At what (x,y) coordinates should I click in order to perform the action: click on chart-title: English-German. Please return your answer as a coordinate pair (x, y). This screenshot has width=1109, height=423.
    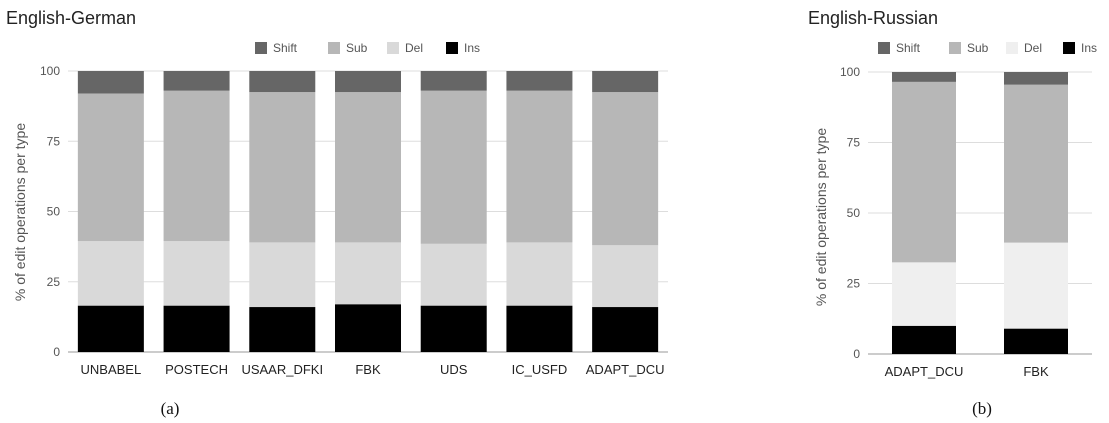
    Looking at the image, I should click on (71, 18).